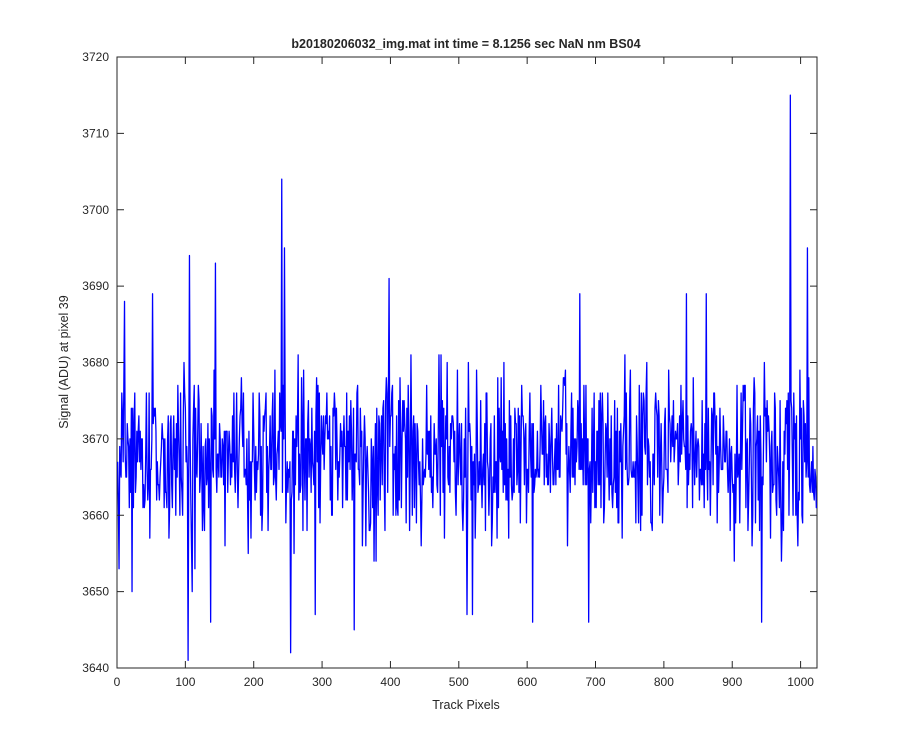 The width and height of the screenshot is (900, 750). What do you see at coordinates (95, 57) in the screenshot?
I see `y-tick-label-3720: 3720` at bounding box center [95, 57].